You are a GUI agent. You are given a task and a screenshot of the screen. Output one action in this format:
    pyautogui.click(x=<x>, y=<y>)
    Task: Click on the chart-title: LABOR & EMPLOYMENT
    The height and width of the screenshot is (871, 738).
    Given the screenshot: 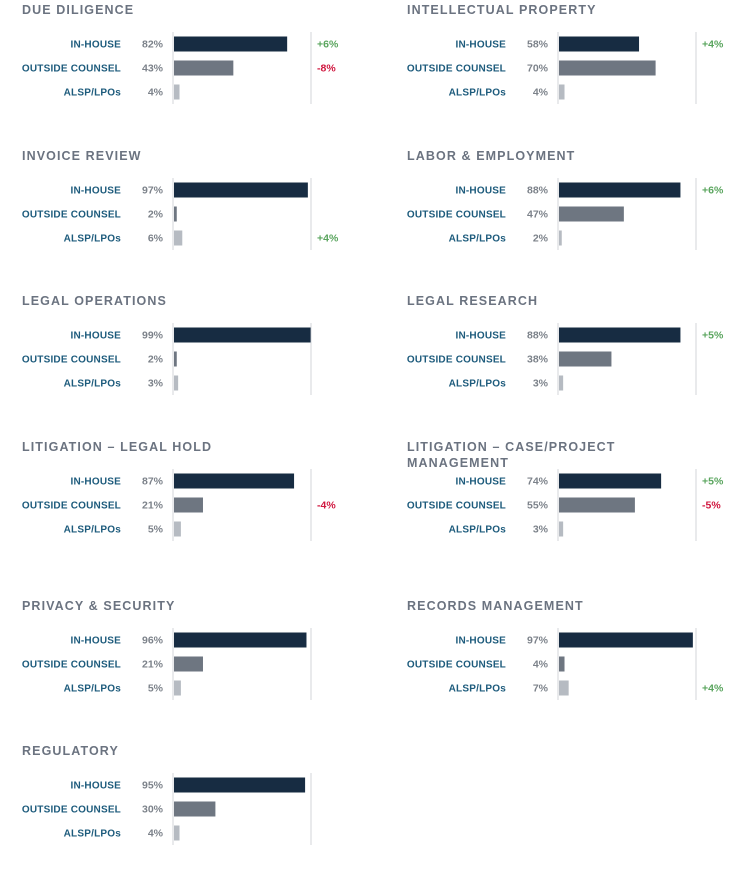 What is the action you would take?
    pyautogui.click(x=572, y=156)
    